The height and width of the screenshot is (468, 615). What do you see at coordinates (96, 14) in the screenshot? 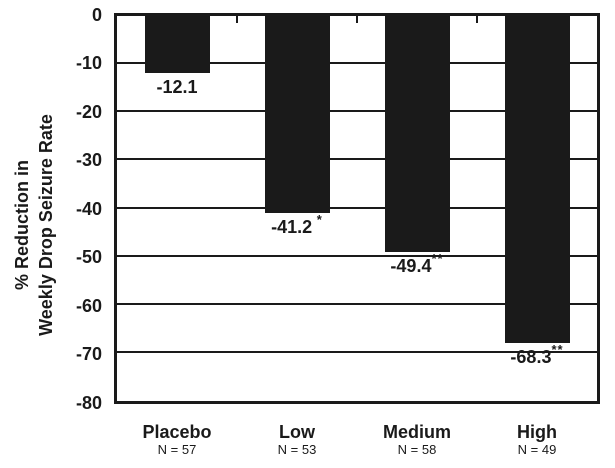
I see `y-tick-label: 0` at bounding box center [96, 14].